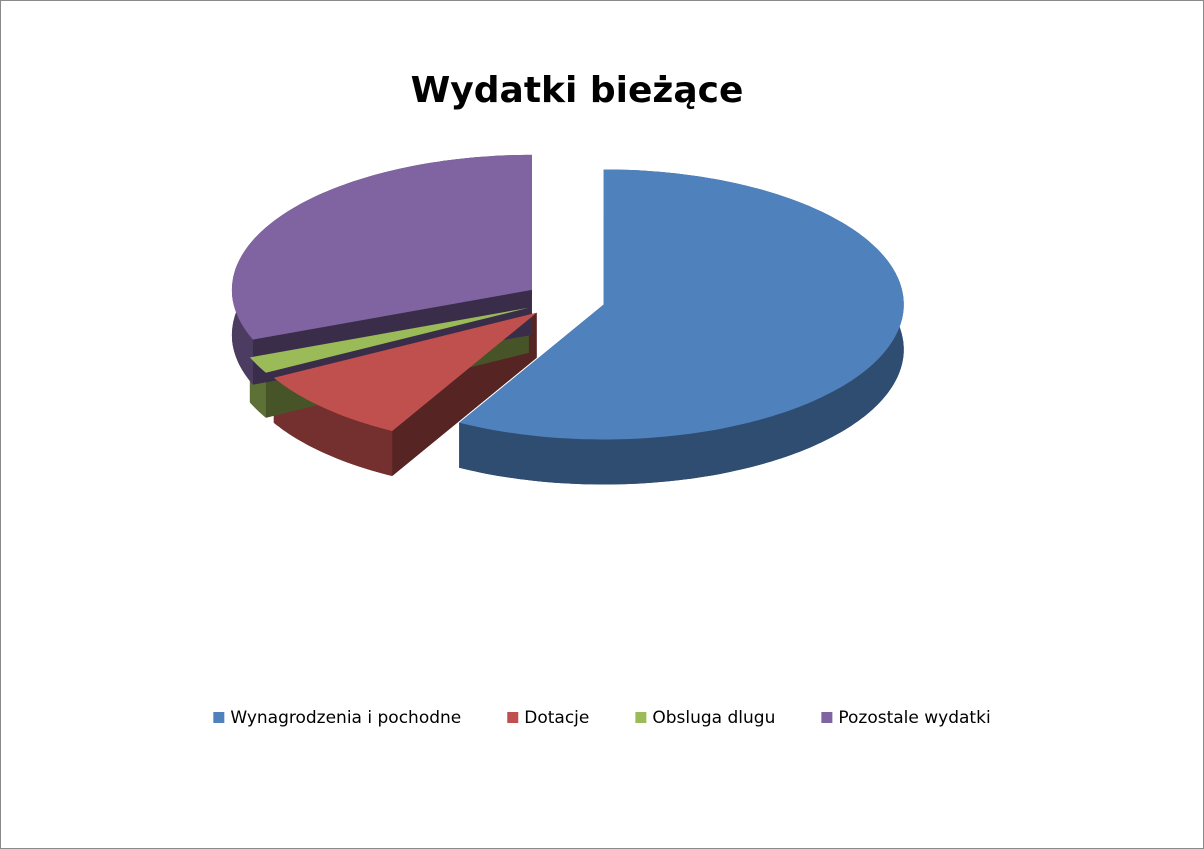 Image resolution: width=1204 pixels, height=849 pixels. I want to click on slice-side, so click(681, 327).